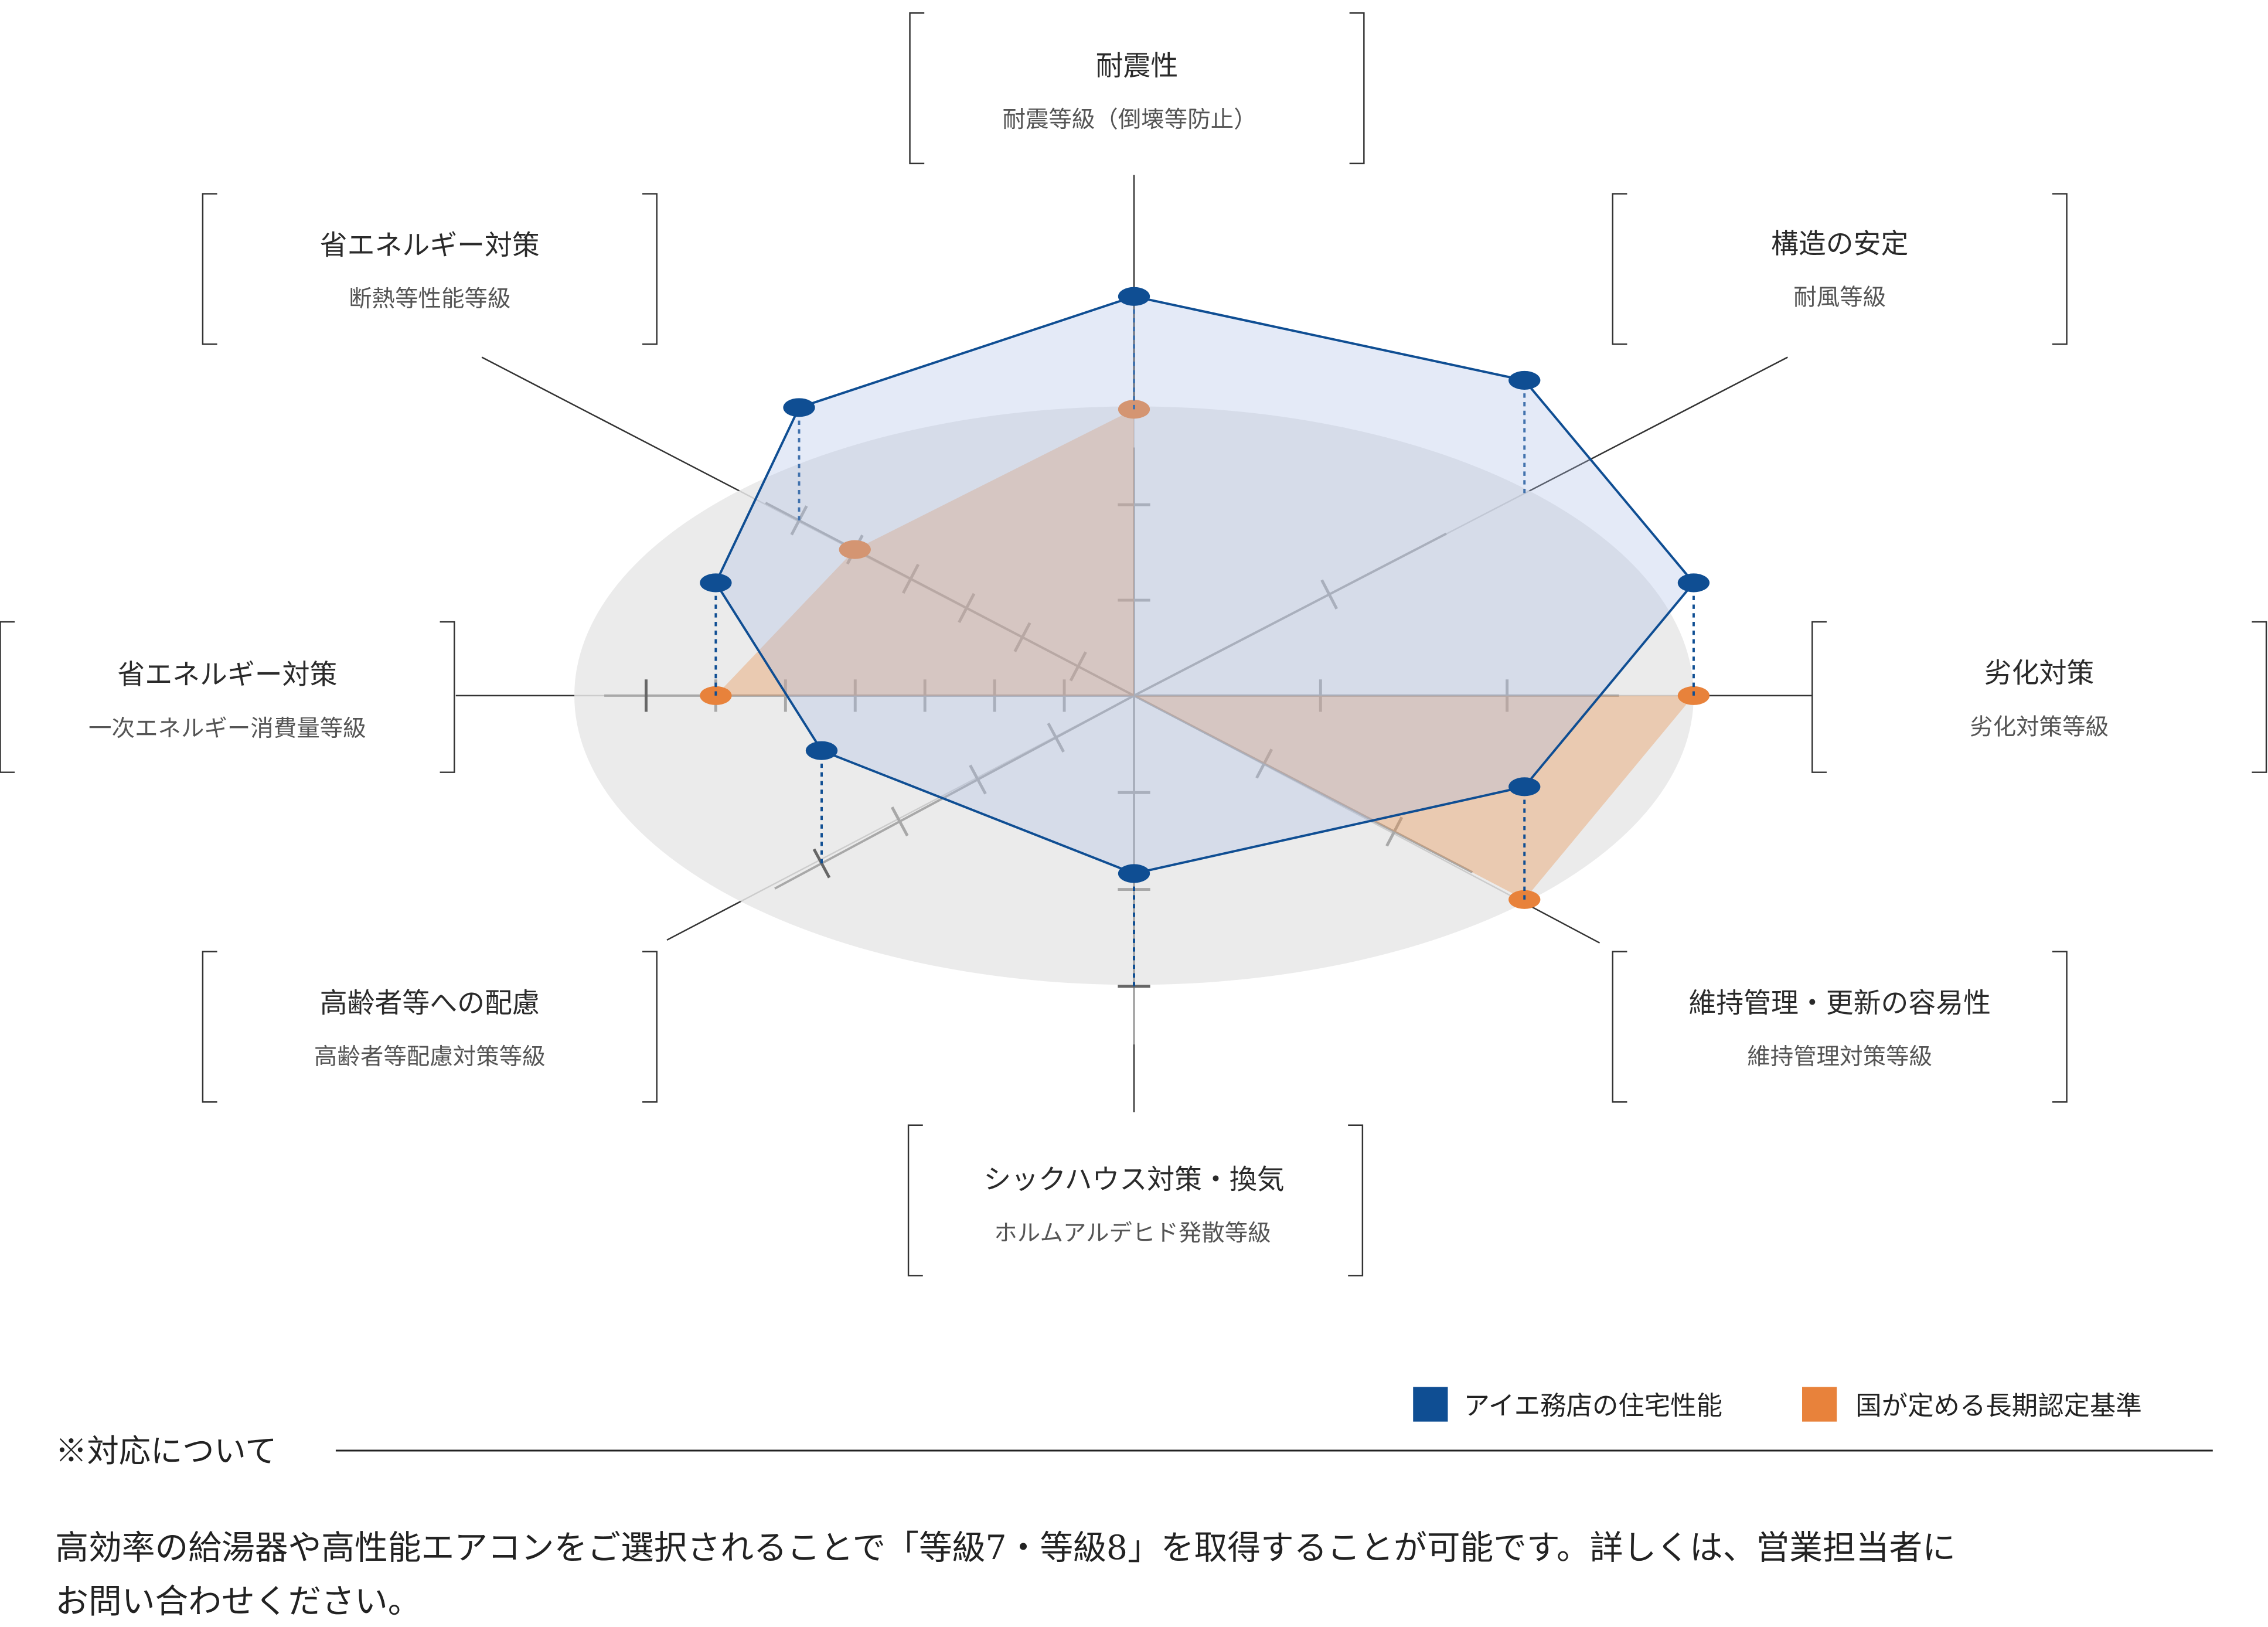 The width and height of the screenshot is (2268, 1627). What do you see at coordinates (1430, 1404) in the screenshot?
I see `legend-swatch-company` at bounding box center [1430, 1404].